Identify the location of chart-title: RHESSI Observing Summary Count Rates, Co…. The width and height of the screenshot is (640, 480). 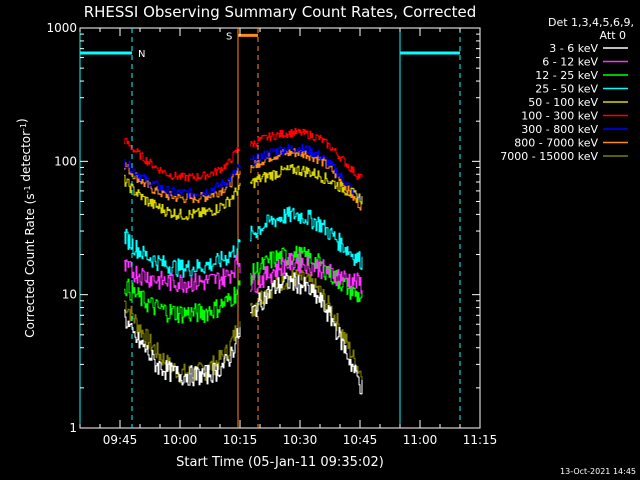
(280, 12).